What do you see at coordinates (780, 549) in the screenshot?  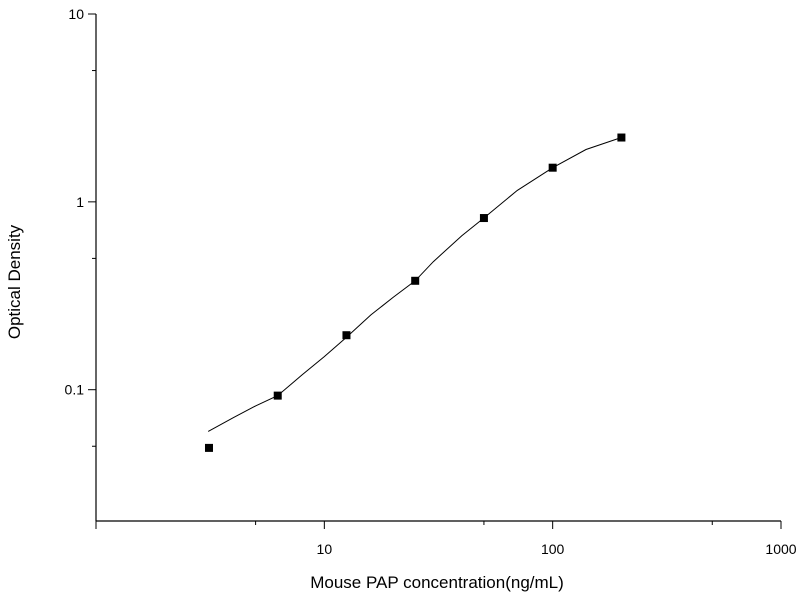 I see `x-tick-label: 1000` at bounding box center [780, 549].